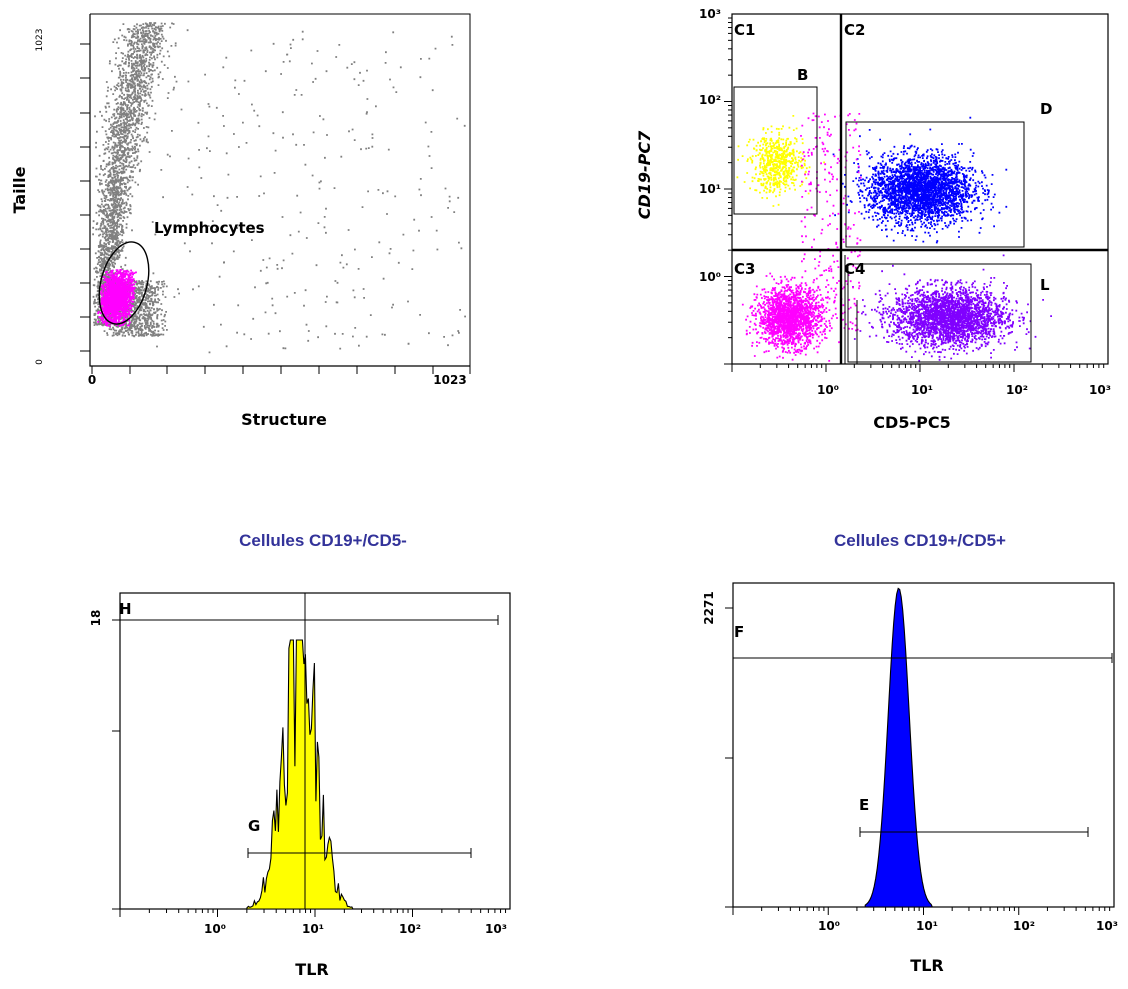 This screenshot has width=1128, height=989. What do you see at coordinates (1046, 109) in the screenshot?
I see `gate-d-label: D` at bounding box center [1046, 109].